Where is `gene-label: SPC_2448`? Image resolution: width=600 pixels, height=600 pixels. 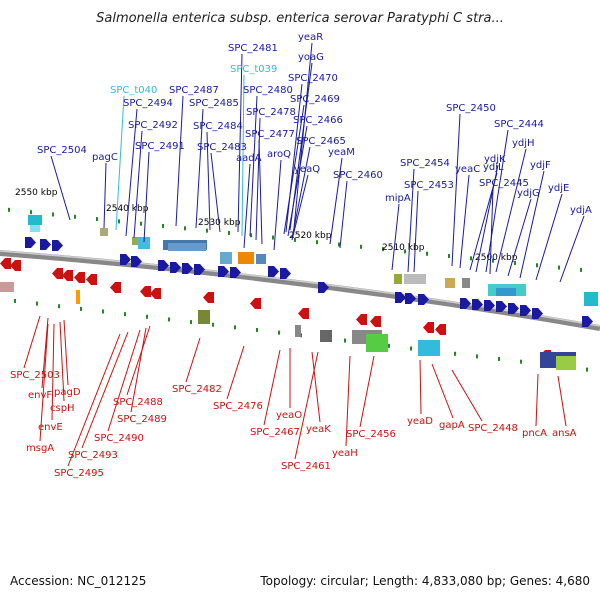
gene-label: SPC_2448 is located at coordinates (493, 428).